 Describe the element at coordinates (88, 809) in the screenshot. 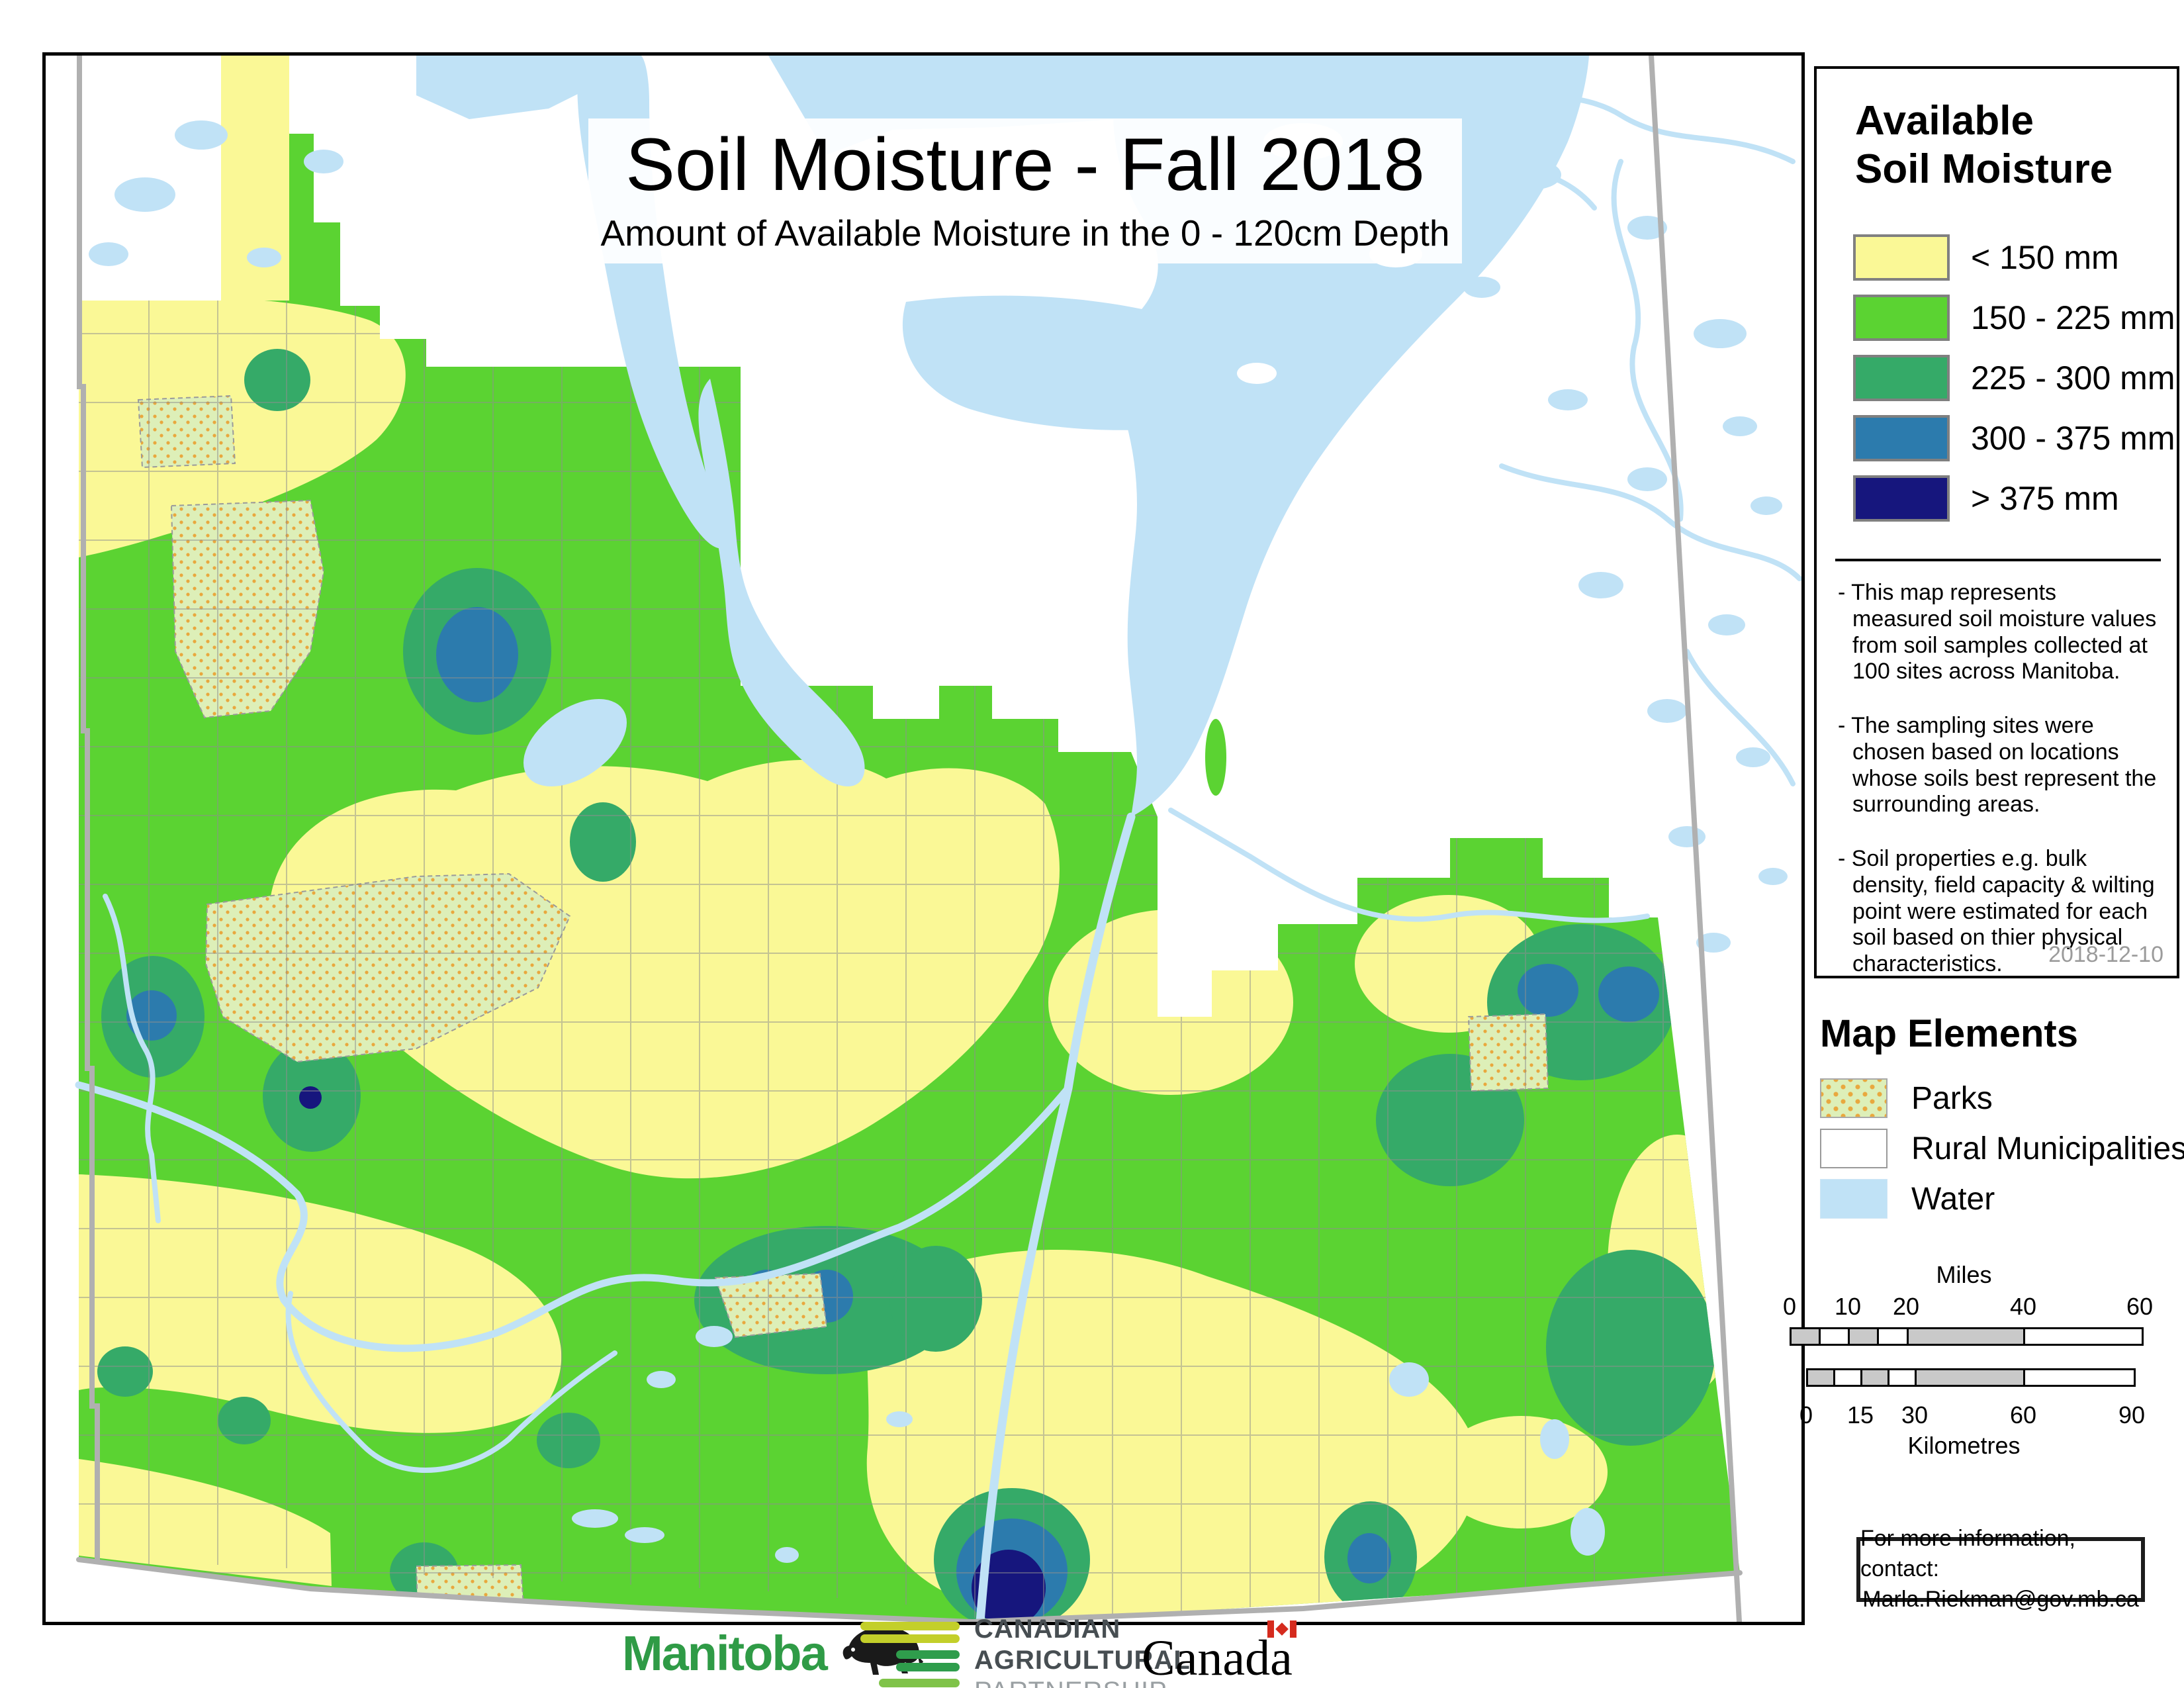

I see `saskatchewan-border` at that location.